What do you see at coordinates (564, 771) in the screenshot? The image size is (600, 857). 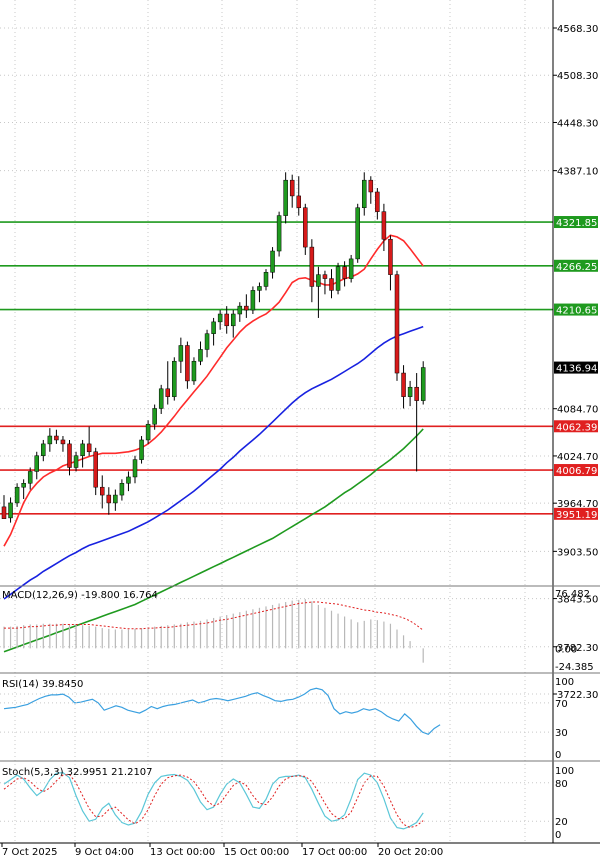 I see `stoch-tick-label: 100` at bounding box center [564, 771].